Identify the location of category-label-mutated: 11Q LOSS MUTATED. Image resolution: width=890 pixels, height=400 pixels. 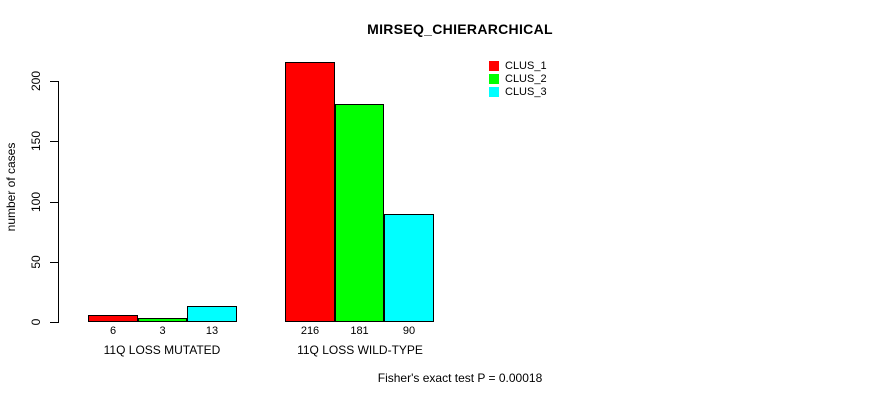
(162, 350).